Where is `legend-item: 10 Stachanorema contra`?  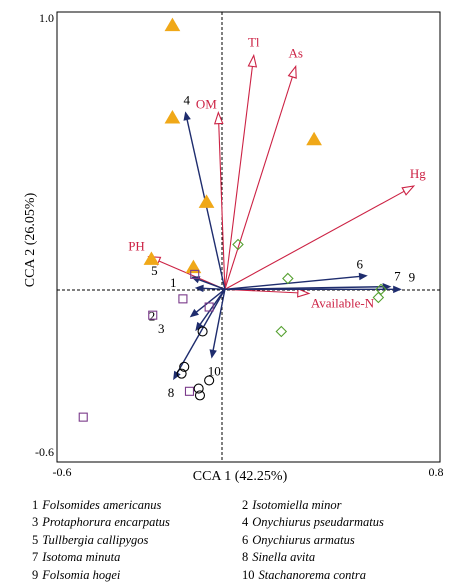
legend-item: 10 Stachanorema contra is located at coordinates (347, 575).